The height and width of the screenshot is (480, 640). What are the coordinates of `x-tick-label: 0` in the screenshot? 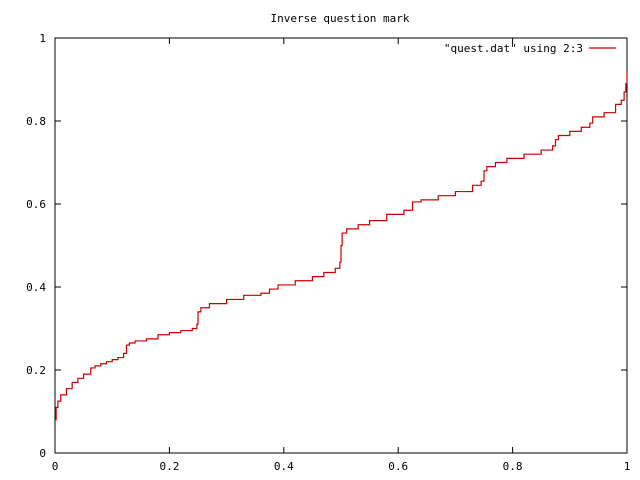 It's located at (55, 466).